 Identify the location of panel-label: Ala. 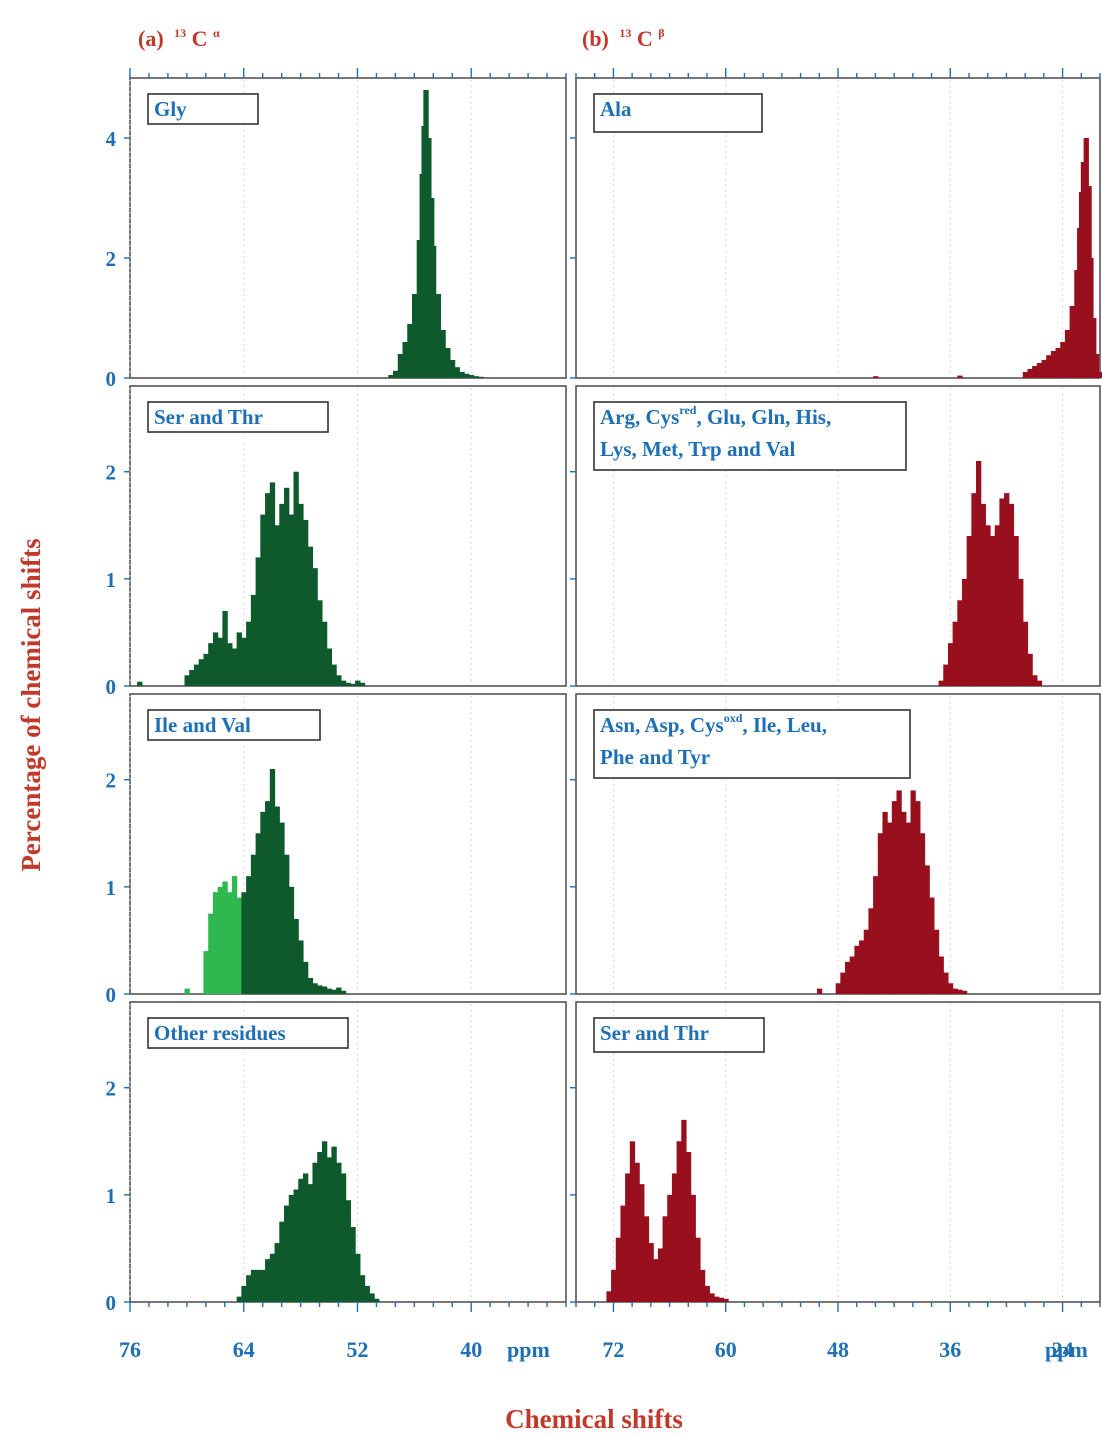
(616, 109).